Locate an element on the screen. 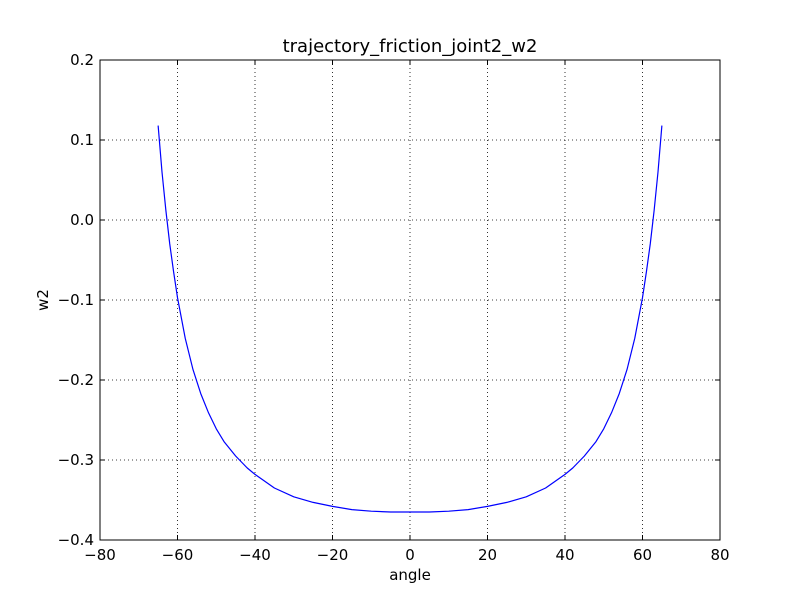 The height and width of the screenshot is (600, 800). x-axis-label: angle is located at coordinates (410, 575).